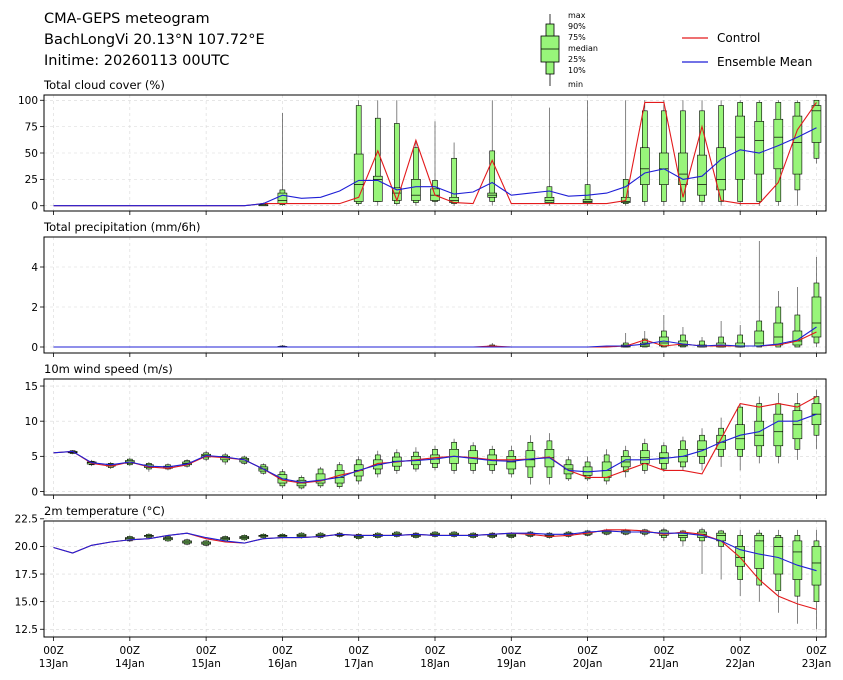  Describe the element at coordinates (577, 15) in the screenshot. I see `key-label-max: max` at that location.